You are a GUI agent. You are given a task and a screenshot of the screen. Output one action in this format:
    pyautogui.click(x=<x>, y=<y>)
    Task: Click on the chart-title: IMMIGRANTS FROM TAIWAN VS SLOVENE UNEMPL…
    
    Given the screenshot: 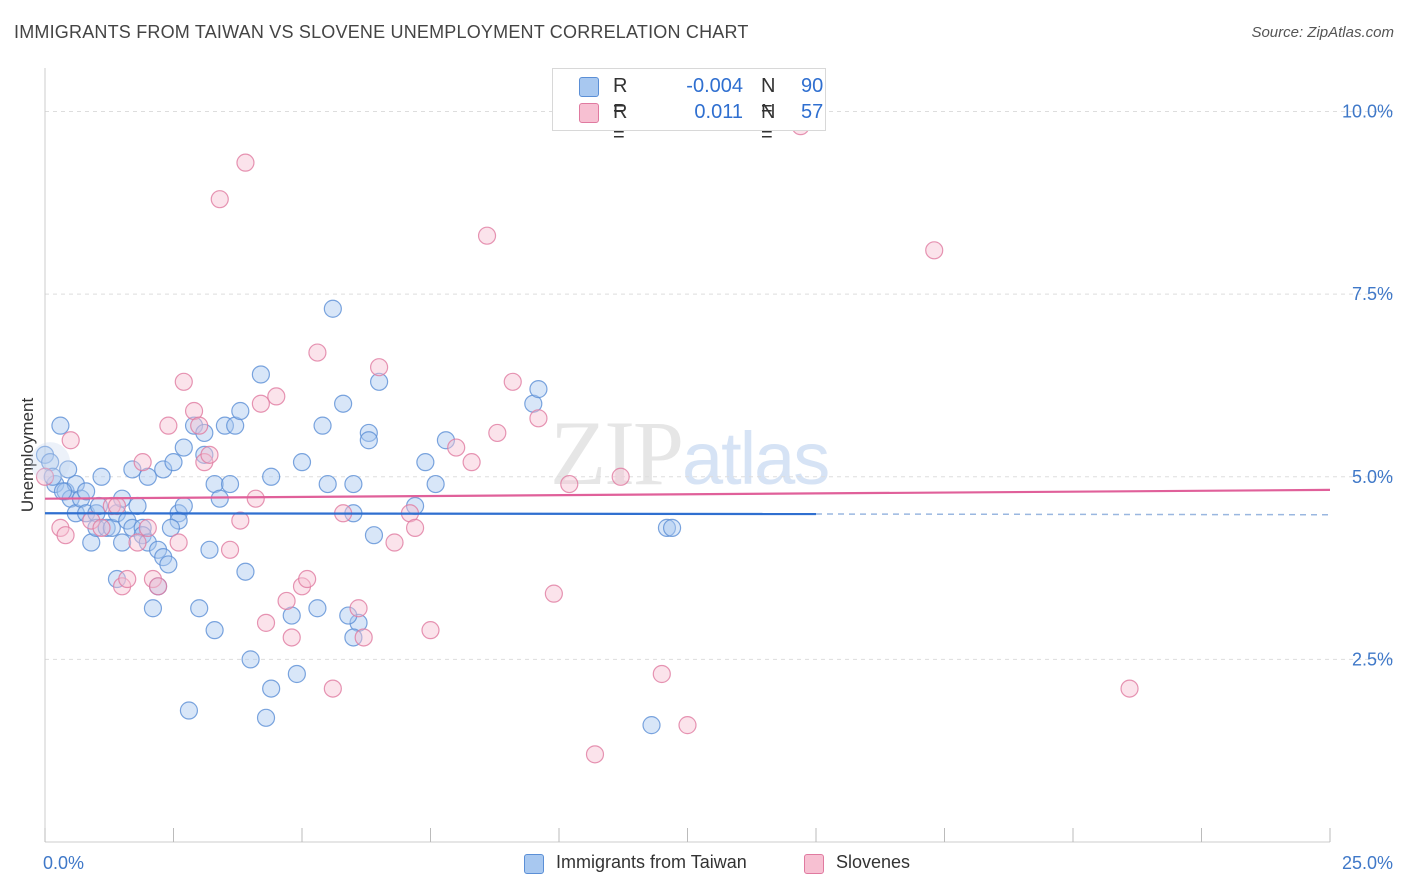 What is the action you would take?
    pyautogui.click(x=381, y=32)
    